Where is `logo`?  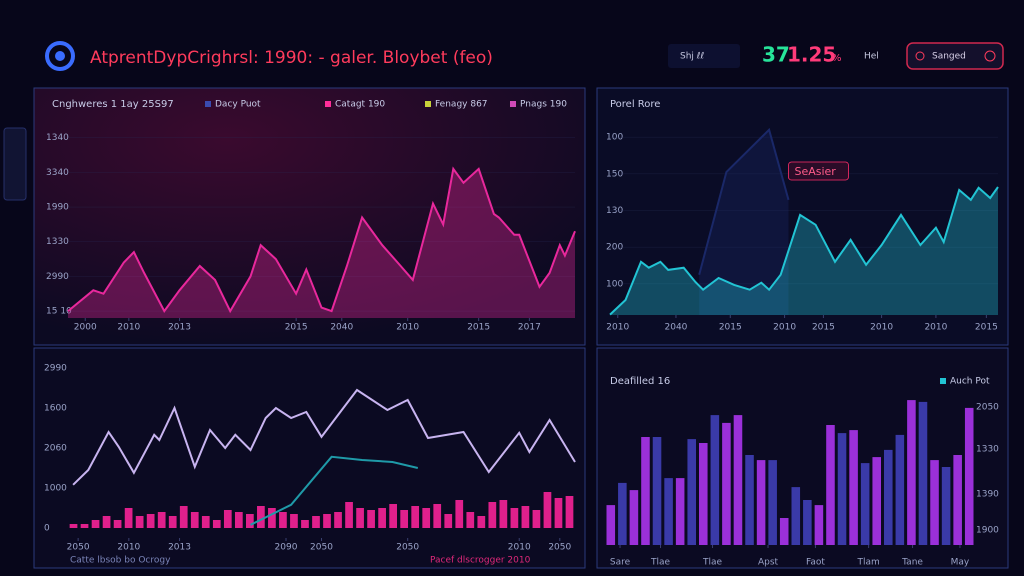 logo is located at coordinates (60, 56).